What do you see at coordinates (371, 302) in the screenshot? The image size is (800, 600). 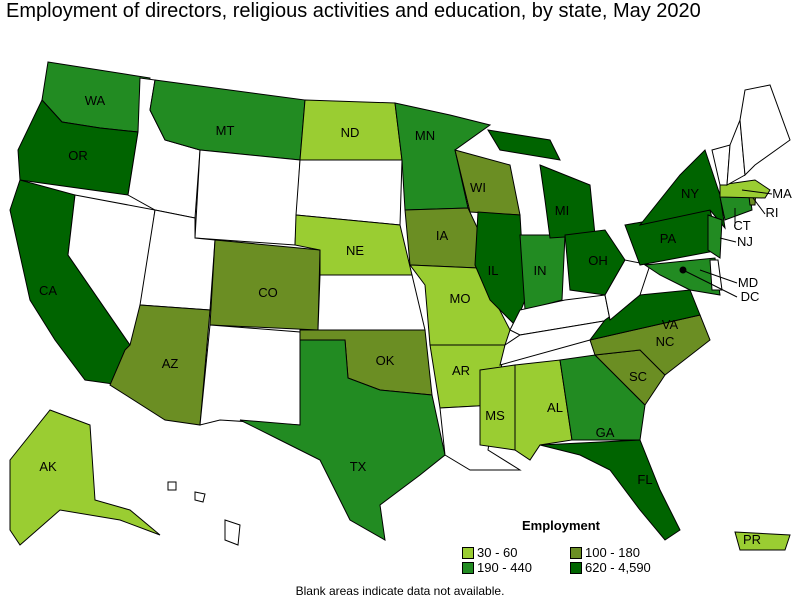 I see `state-ks` at bounding box center [371, 302].